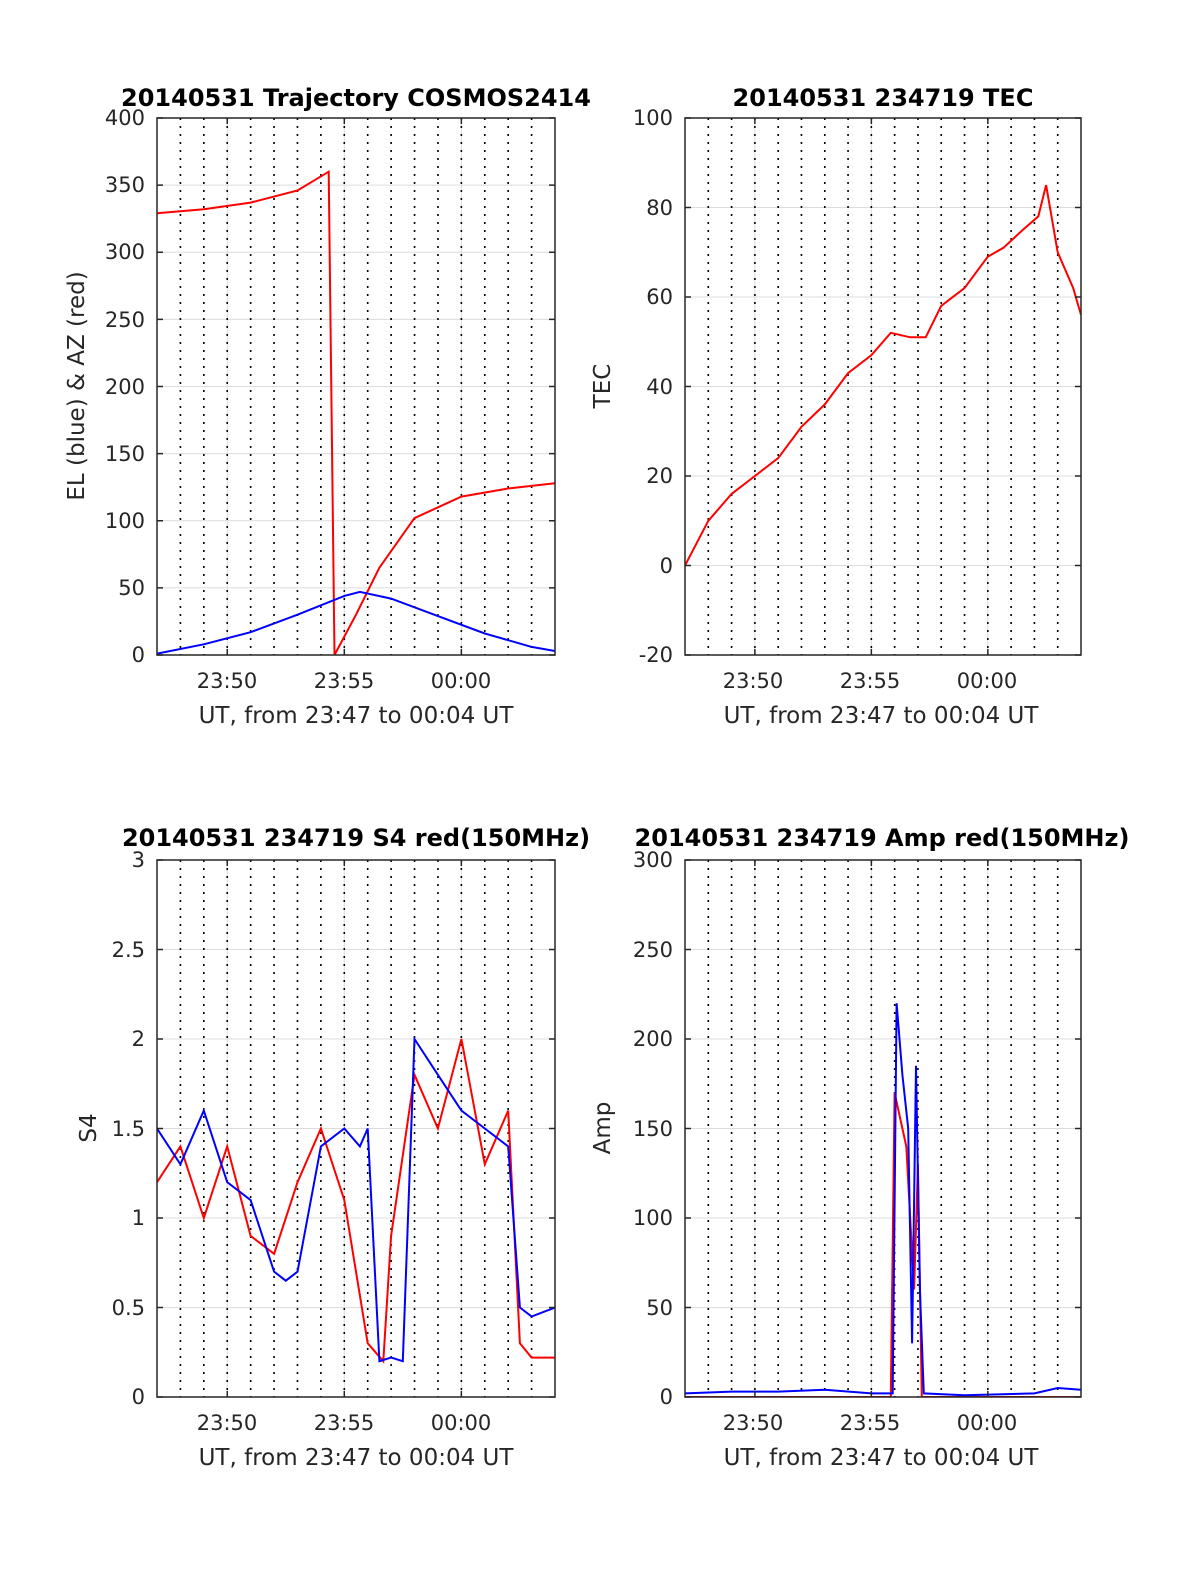 The height and width of the screenshot is (1575, 1200). I want to click on y-tick-label: 60, so click(659, 297).